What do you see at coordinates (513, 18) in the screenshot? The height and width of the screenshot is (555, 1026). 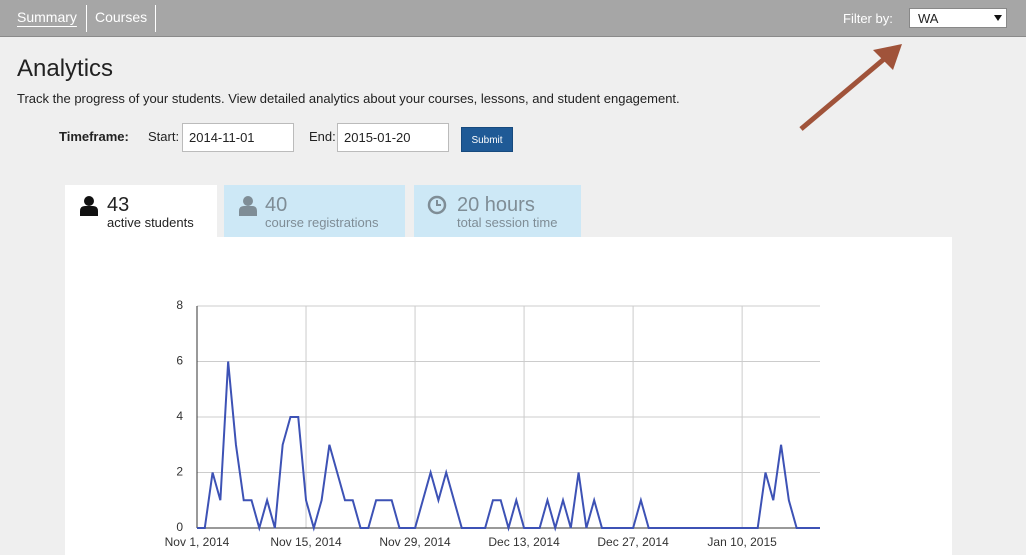 I see `nav-bar` at bounding box center [513, 18].